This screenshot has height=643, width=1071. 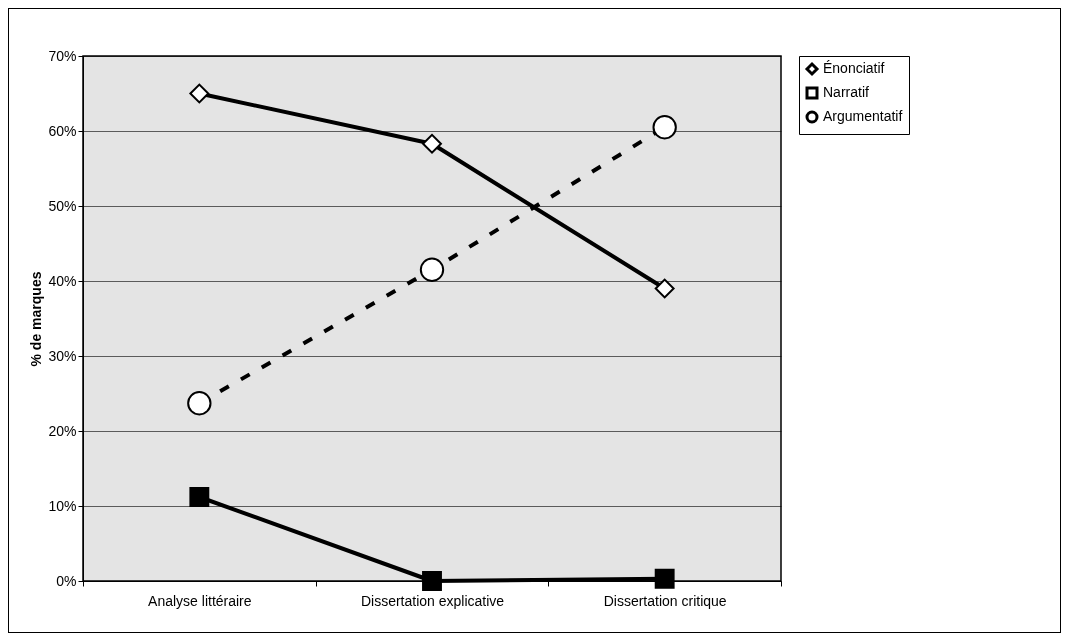 I want to click on x-tick-label: Dissertation critique, so click(x=665, y=600).